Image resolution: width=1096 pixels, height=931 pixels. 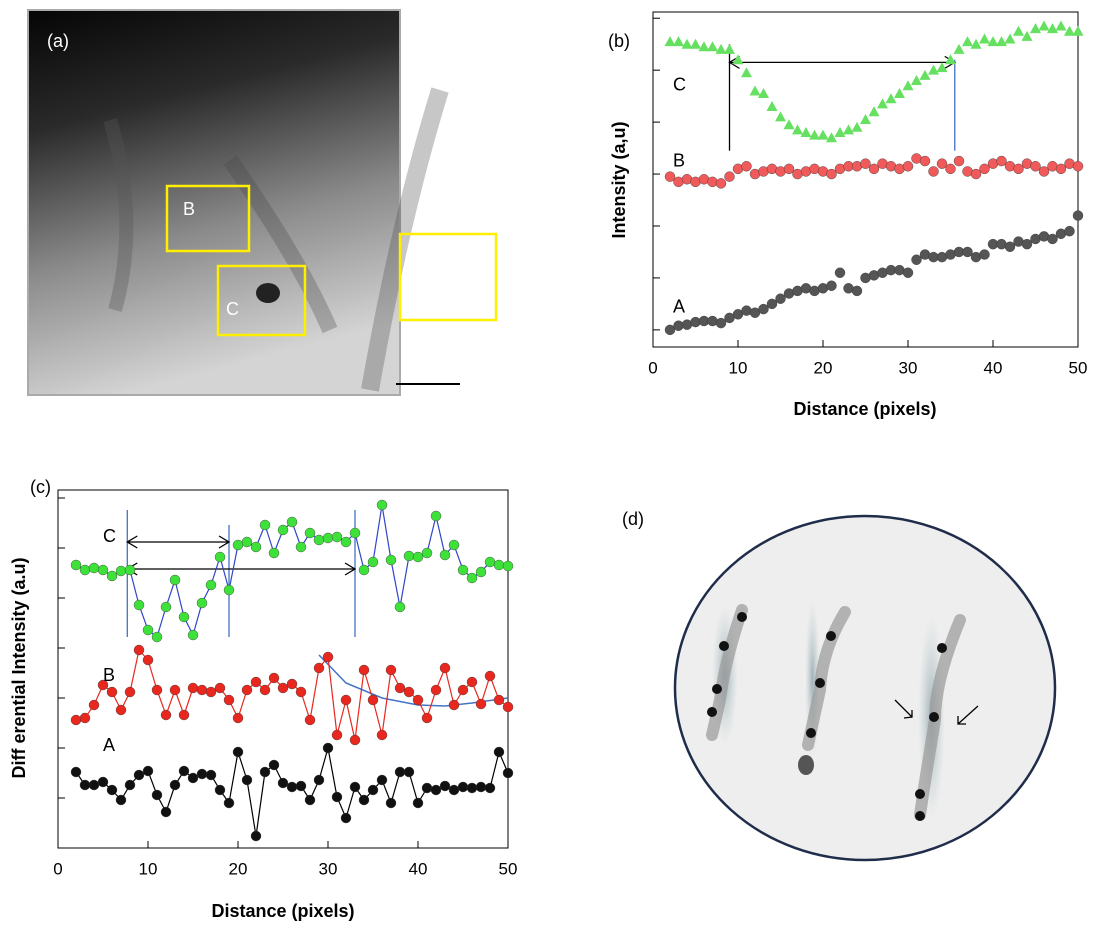 What do you see at coordinates (40, 487) in the screenshot?
I see `panel-label: (c)` at bounding box center [40, 487].